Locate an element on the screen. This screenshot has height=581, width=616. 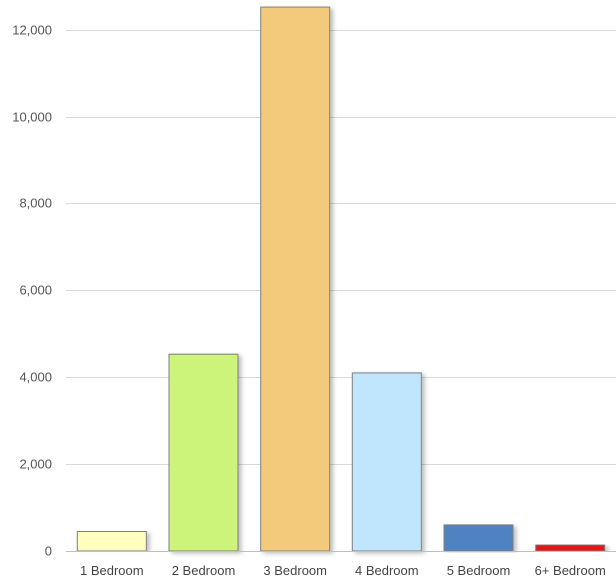
bar-6-bedroom is located at coordinates (570, 548).